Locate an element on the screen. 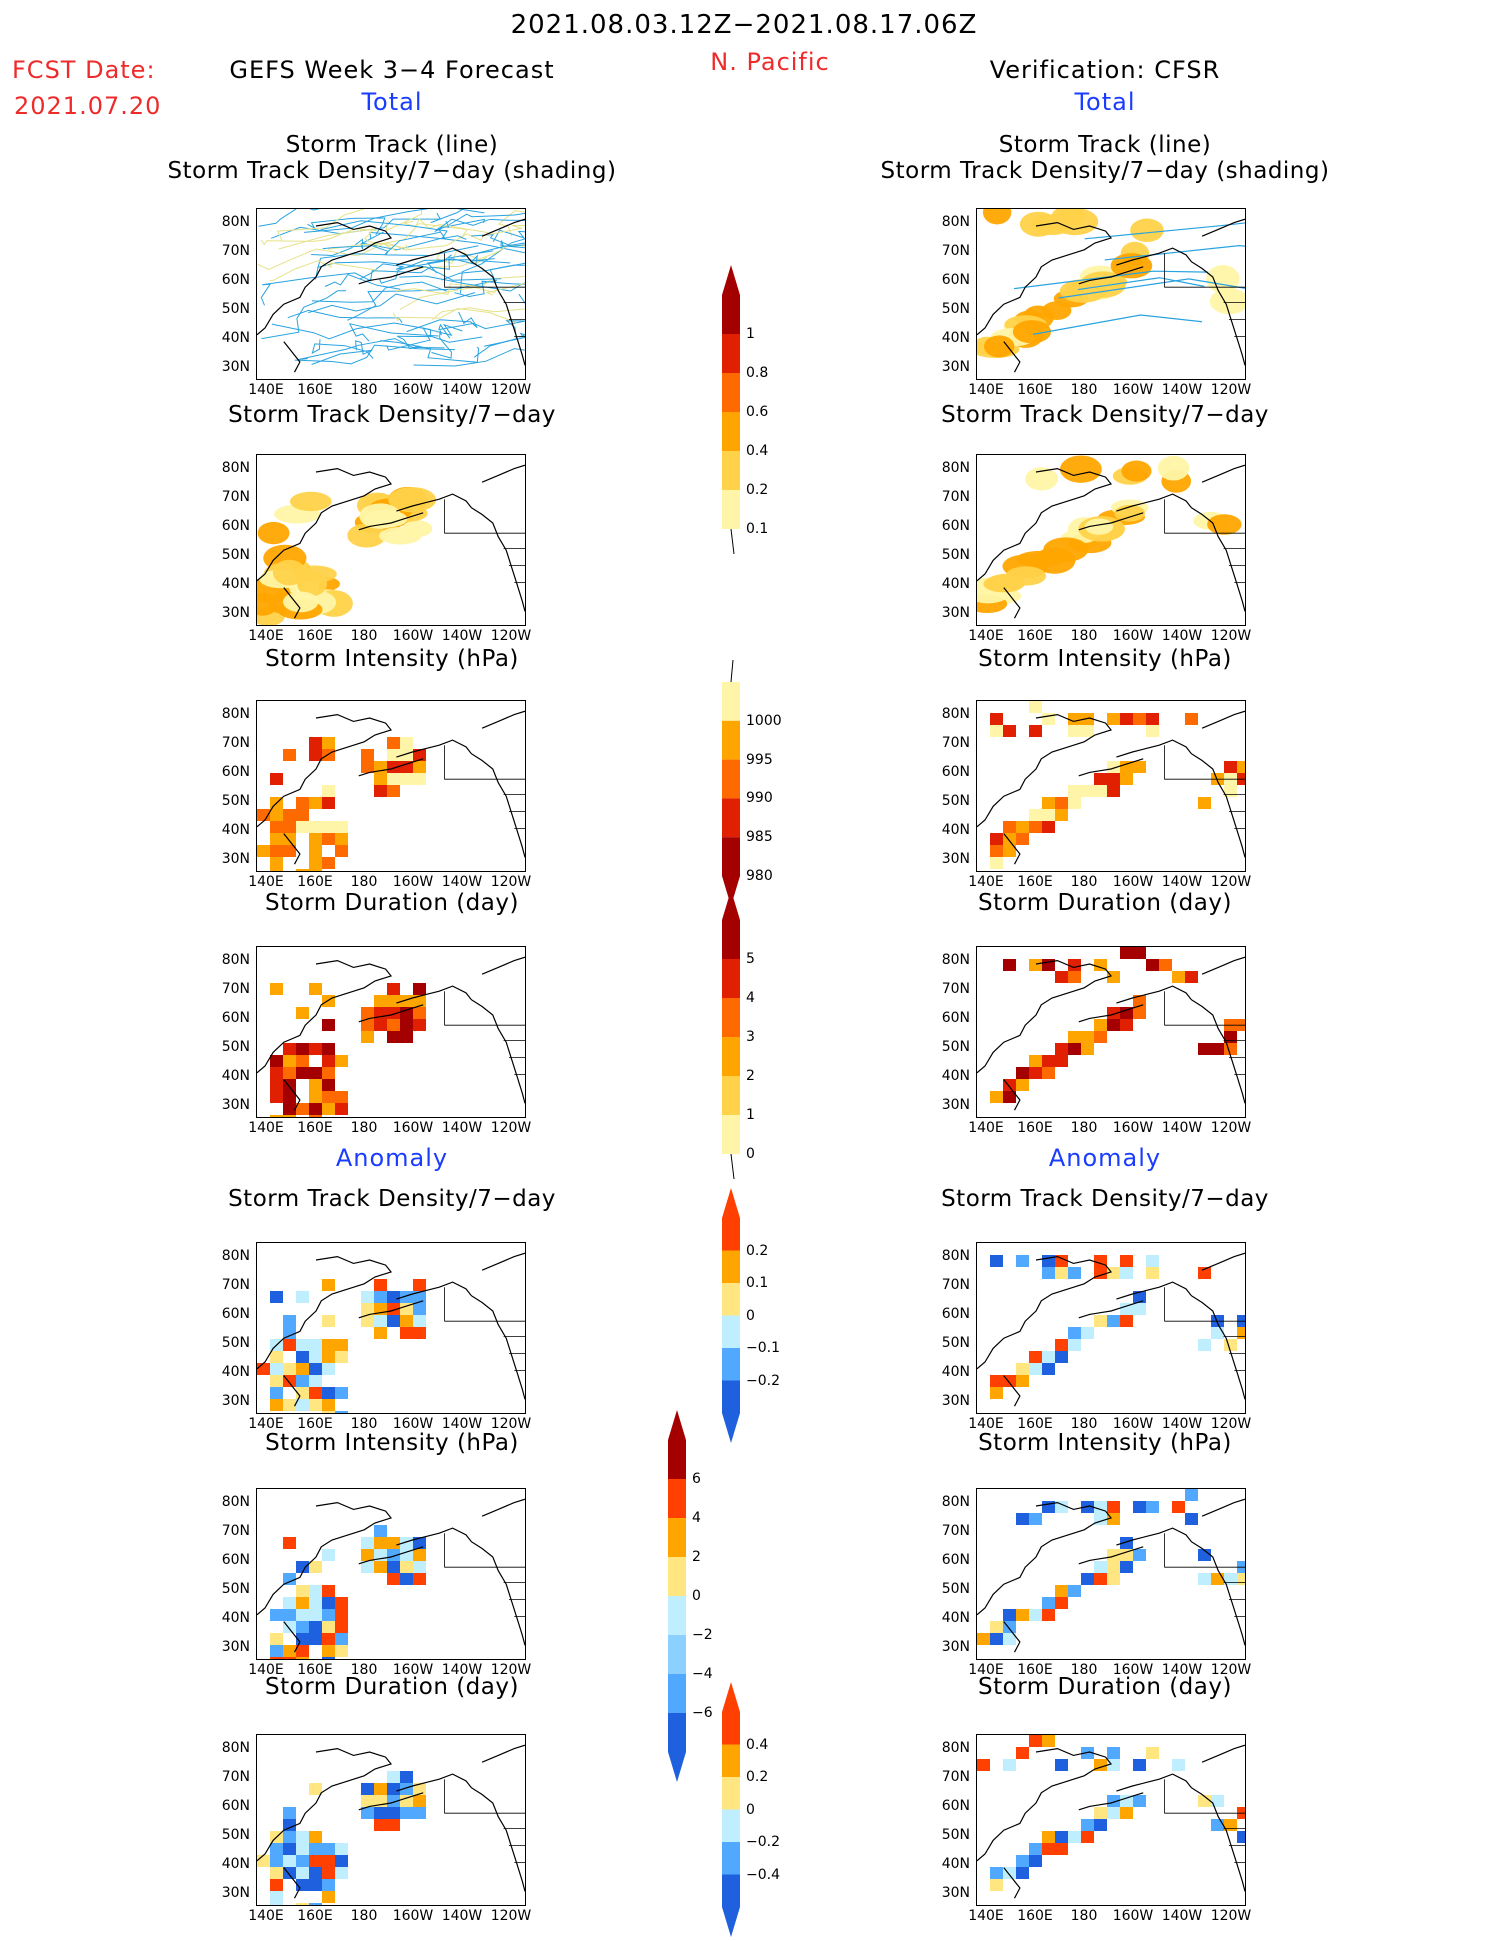  forecast-title: GEFS Week 3−4 Forecast is located at coordinates (392, 70).